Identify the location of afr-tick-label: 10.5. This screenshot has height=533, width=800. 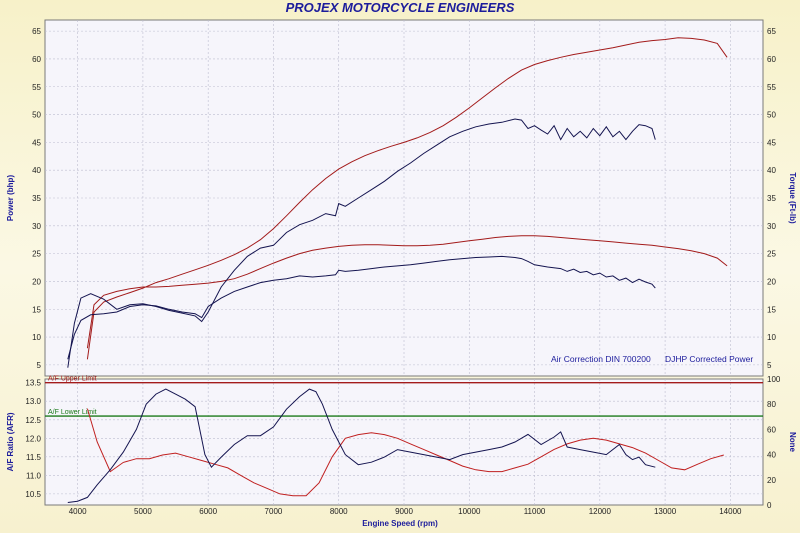
(33, 494).